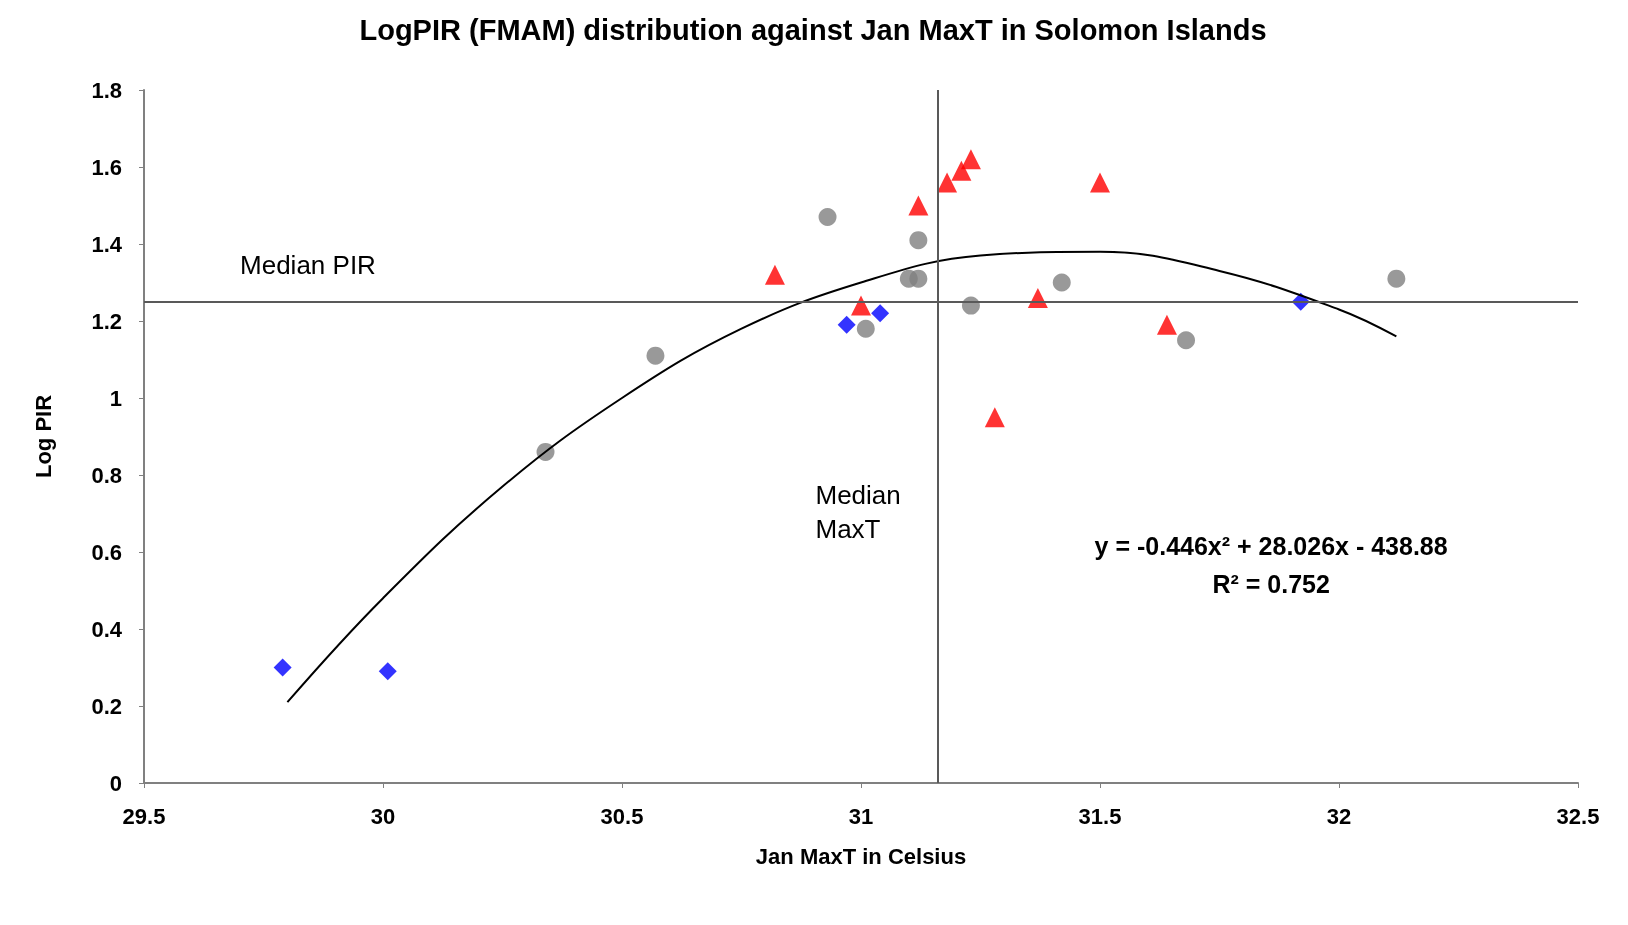  I want to click on chart-title: LogPIR (FMAM) distribution against Jan MaxT in Solomon Islands, so click(813, 29).